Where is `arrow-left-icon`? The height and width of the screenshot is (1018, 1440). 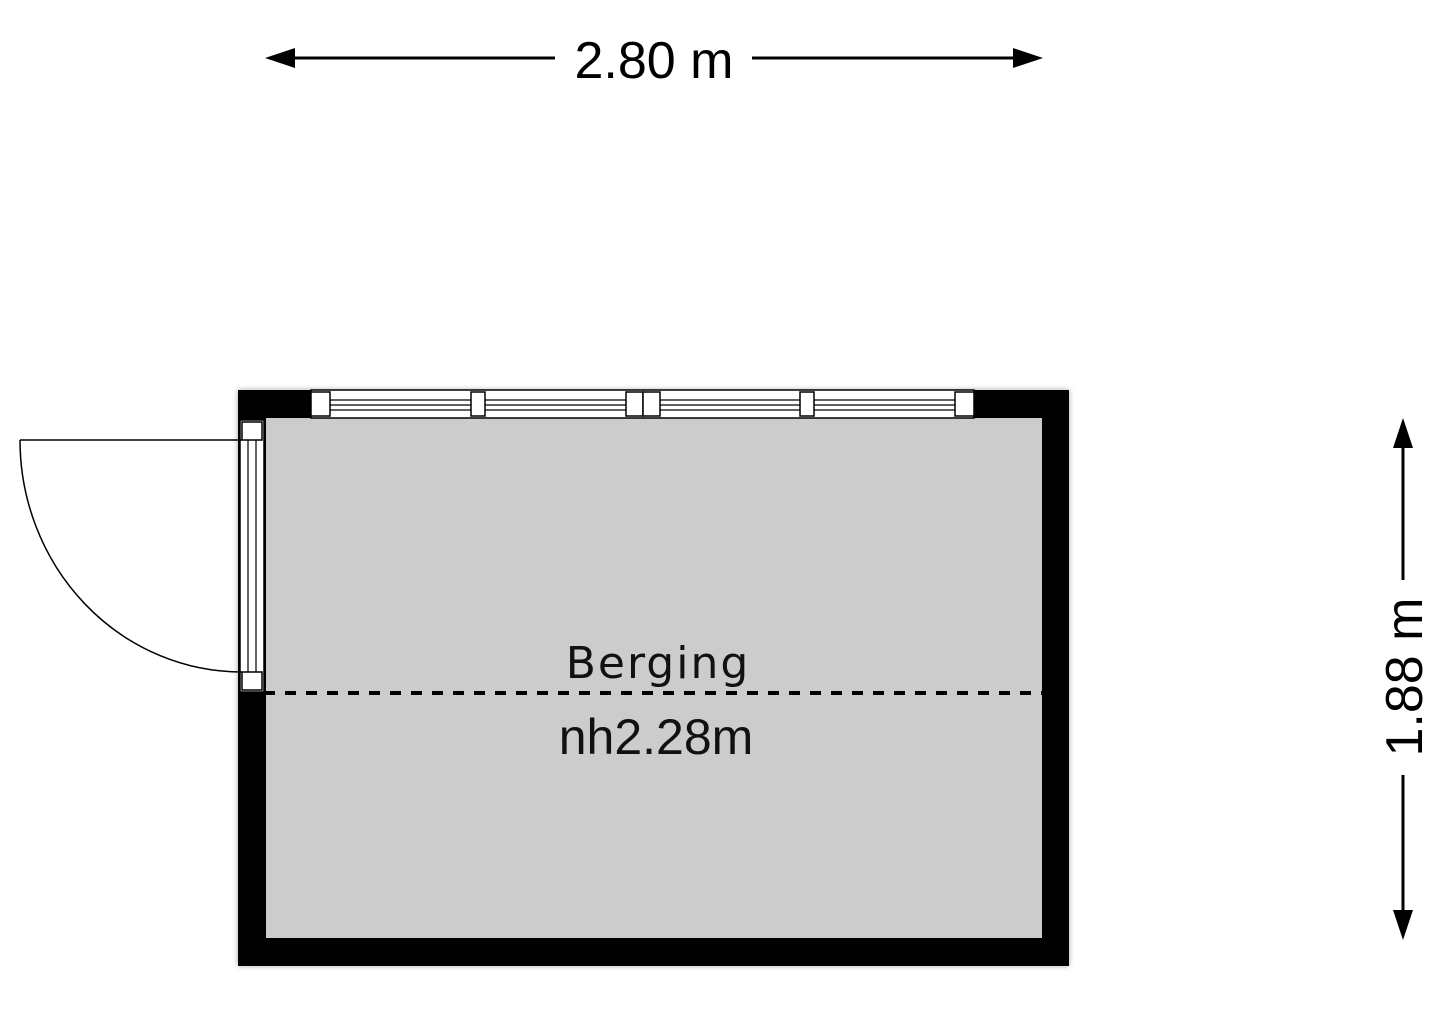 arrow-left-icon is located at coordinates (280, 58).